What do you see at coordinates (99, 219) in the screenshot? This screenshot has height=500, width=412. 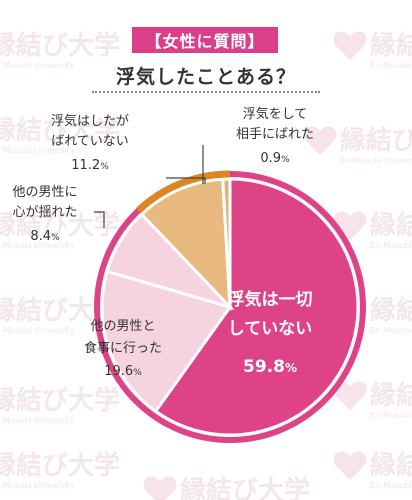 I see `leader-line-swayed` at bounding box center [99, 219].